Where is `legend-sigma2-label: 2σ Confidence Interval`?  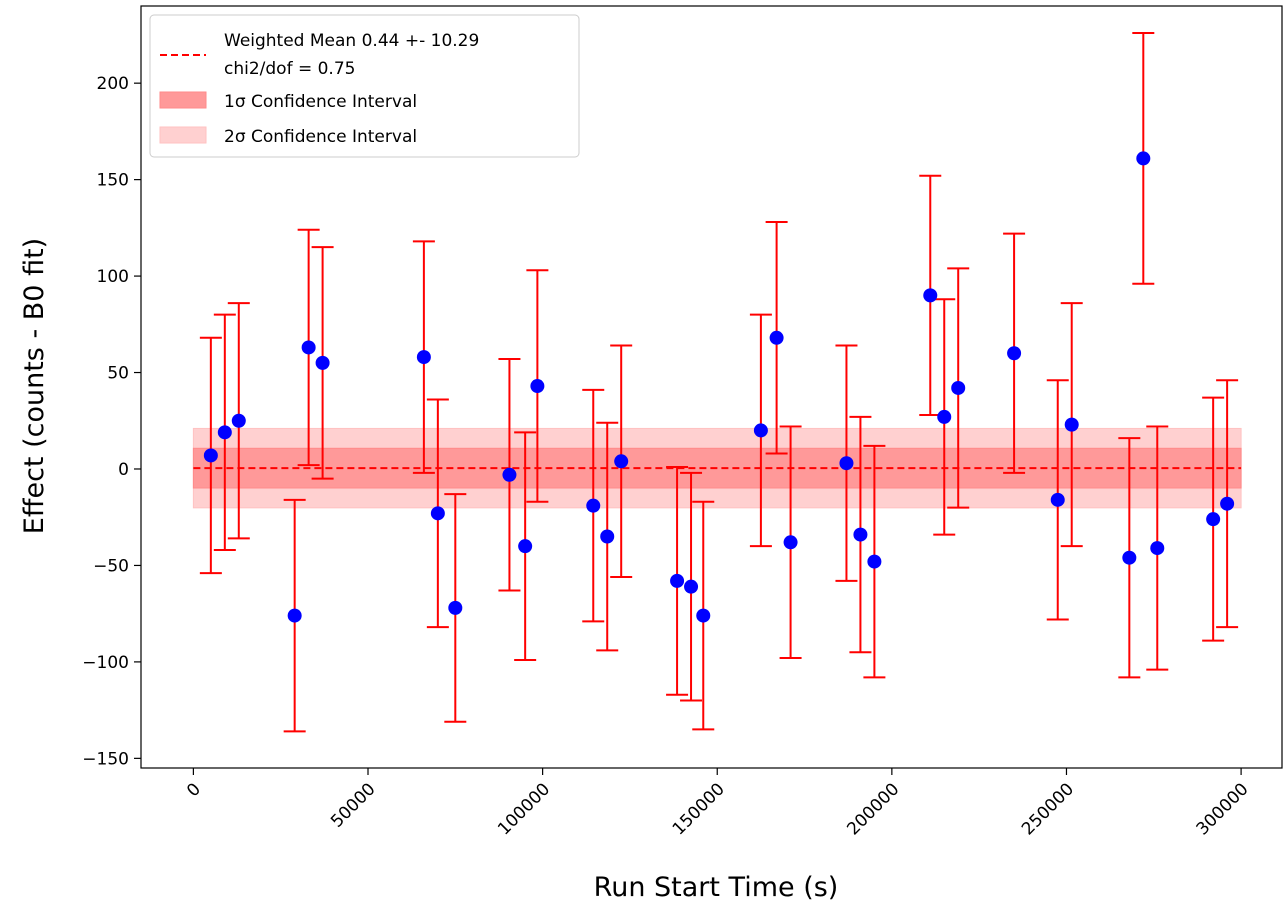 legend-sigma2-label: 2σ Confidence Interval is located at coordinates (320, 137).